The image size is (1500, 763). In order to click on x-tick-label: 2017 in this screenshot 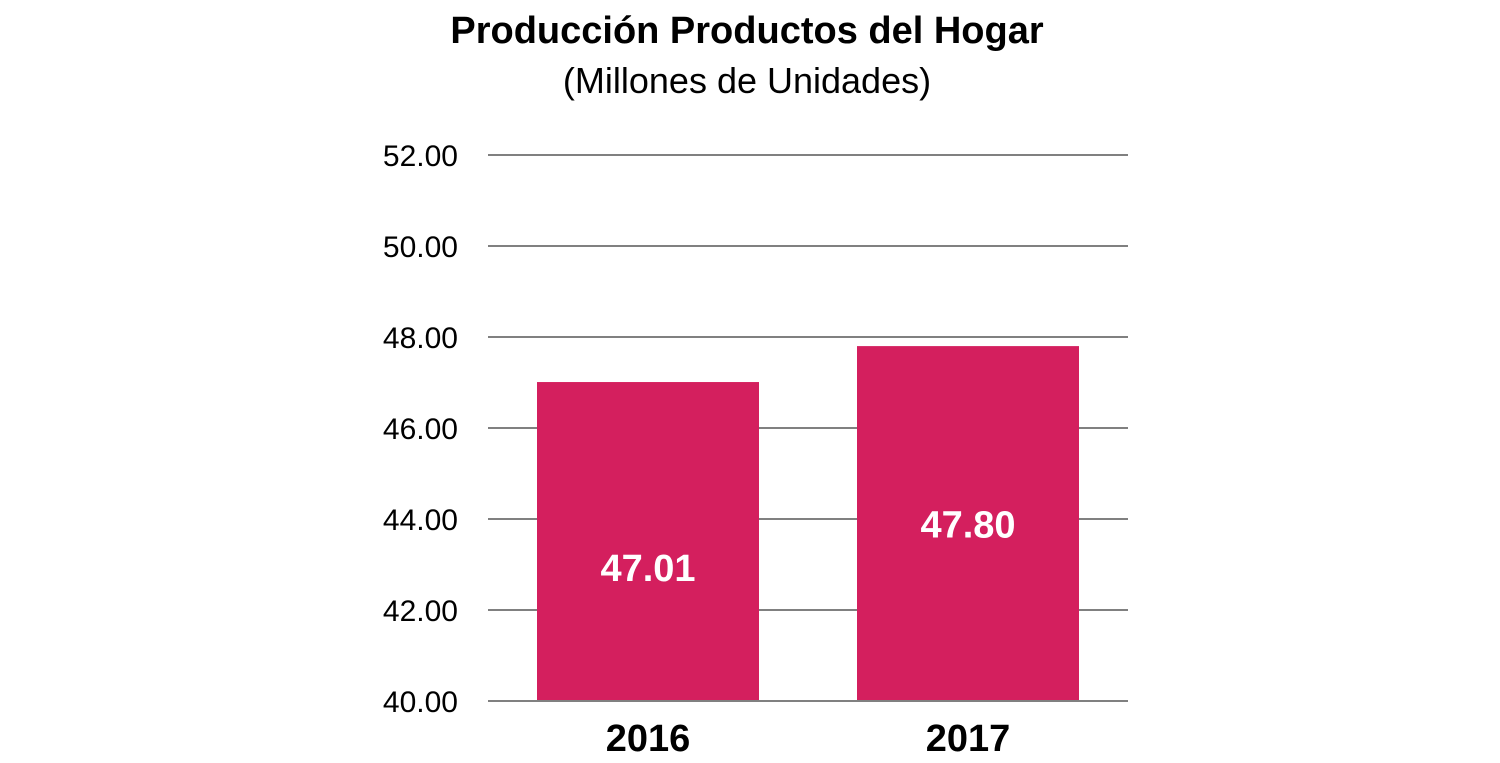, I will do `click(968, 739)`.